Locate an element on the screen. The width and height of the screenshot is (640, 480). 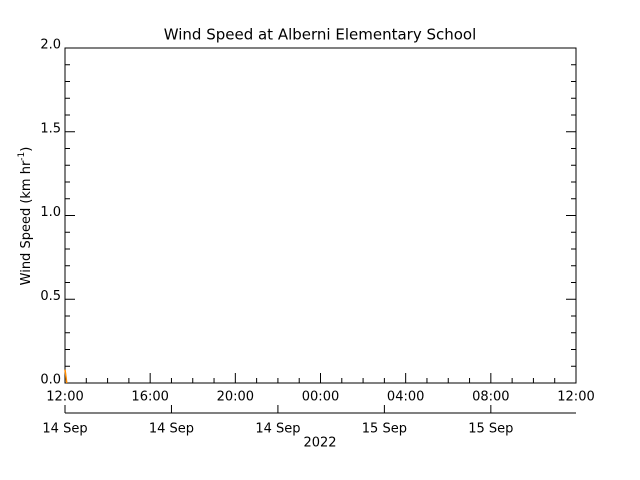
x-tick-label: 20:00 is located at coordinates (235, 397).